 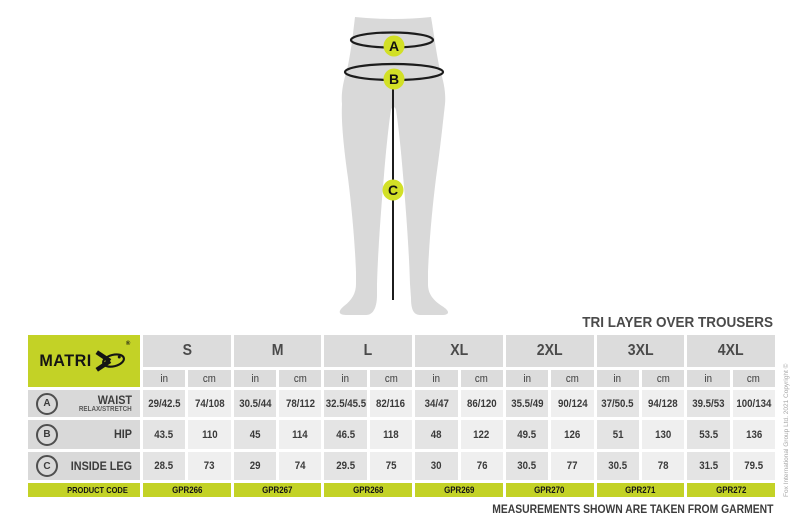 I want to click on page-title: TRI LAYER OVER TROUSERS, so click(x=677, y=322).